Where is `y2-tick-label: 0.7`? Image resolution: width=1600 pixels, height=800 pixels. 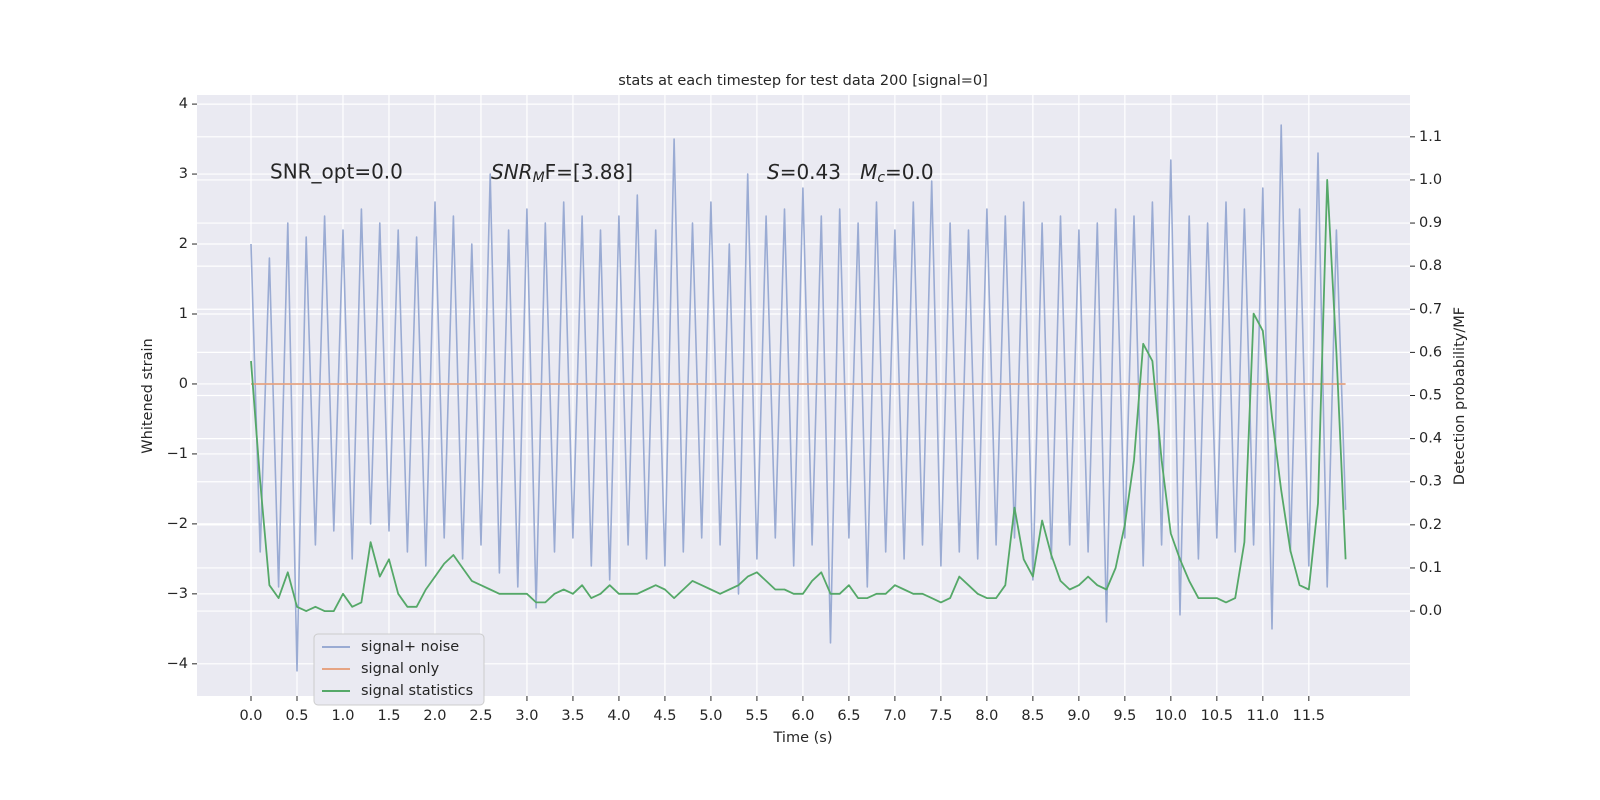
y2-tick-label: 0.7 is located at coordinates (1430, 309).